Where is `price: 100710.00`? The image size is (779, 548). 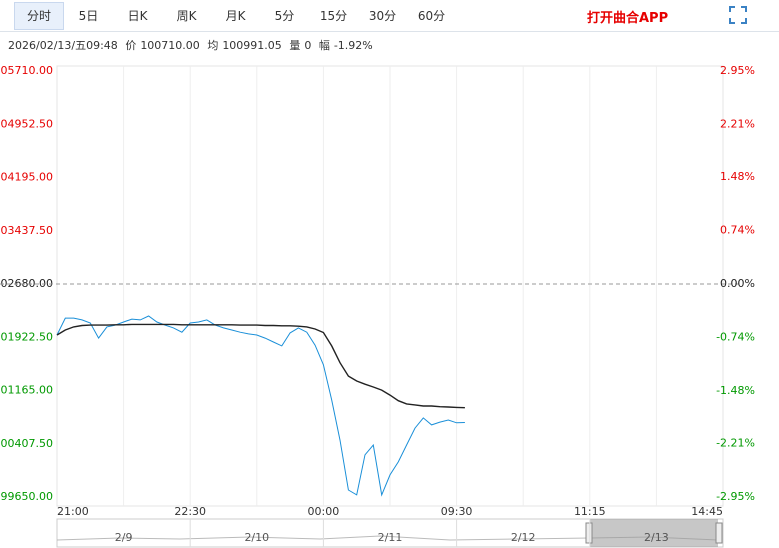
price: 100710.00 is located at coordinates (170, 45).